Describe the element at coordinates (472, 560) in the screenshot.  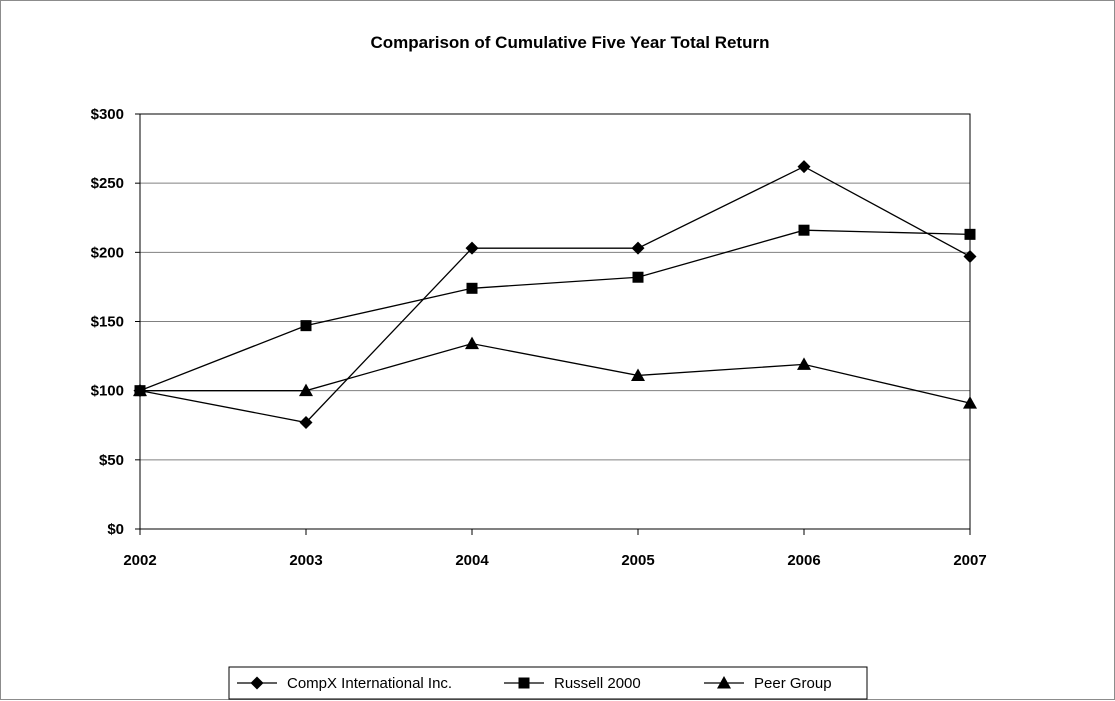
I see `x-tick-label: 2004` at that location.